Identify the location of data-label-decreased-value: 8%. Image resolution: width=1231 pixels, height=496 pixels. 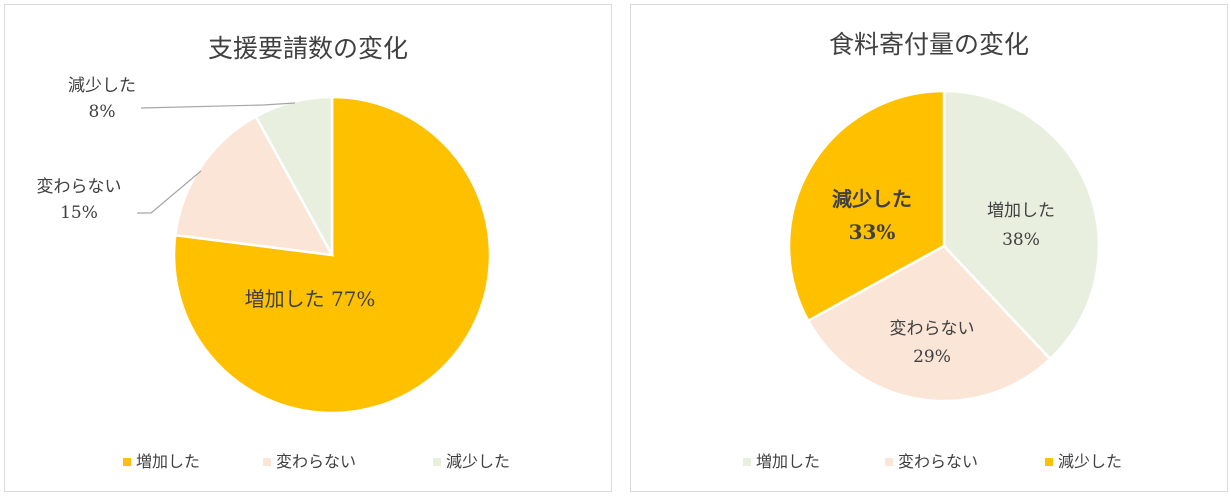
(102, 112).